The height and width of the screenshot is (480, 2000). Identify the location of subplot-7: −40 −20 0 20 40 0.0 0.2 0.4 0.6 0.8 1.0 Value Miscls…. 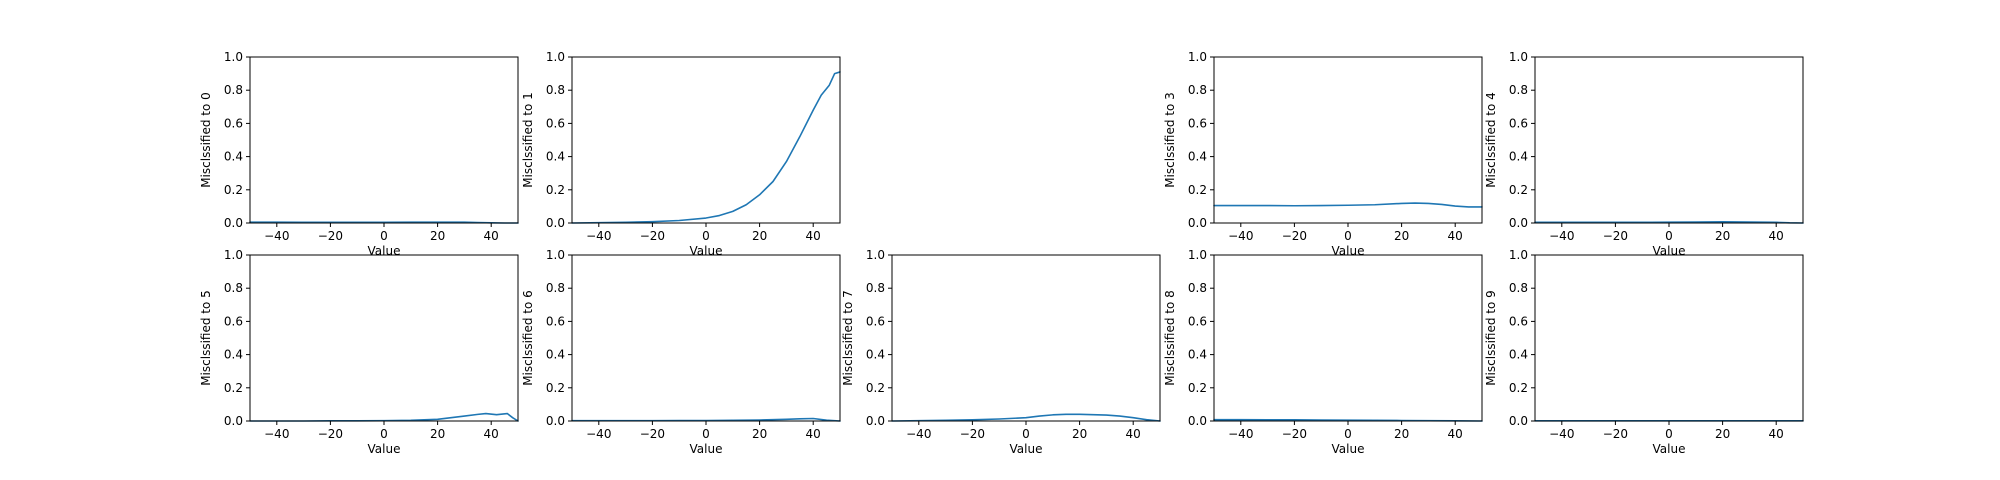
(1001, 352).